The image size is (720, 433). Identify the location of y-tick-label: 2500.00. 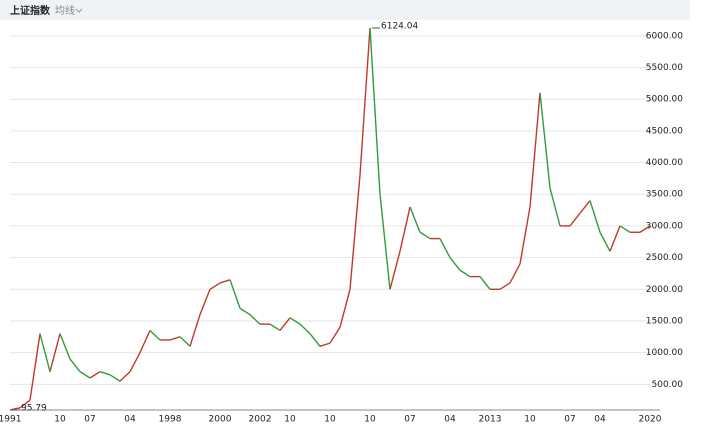
(664, 258).